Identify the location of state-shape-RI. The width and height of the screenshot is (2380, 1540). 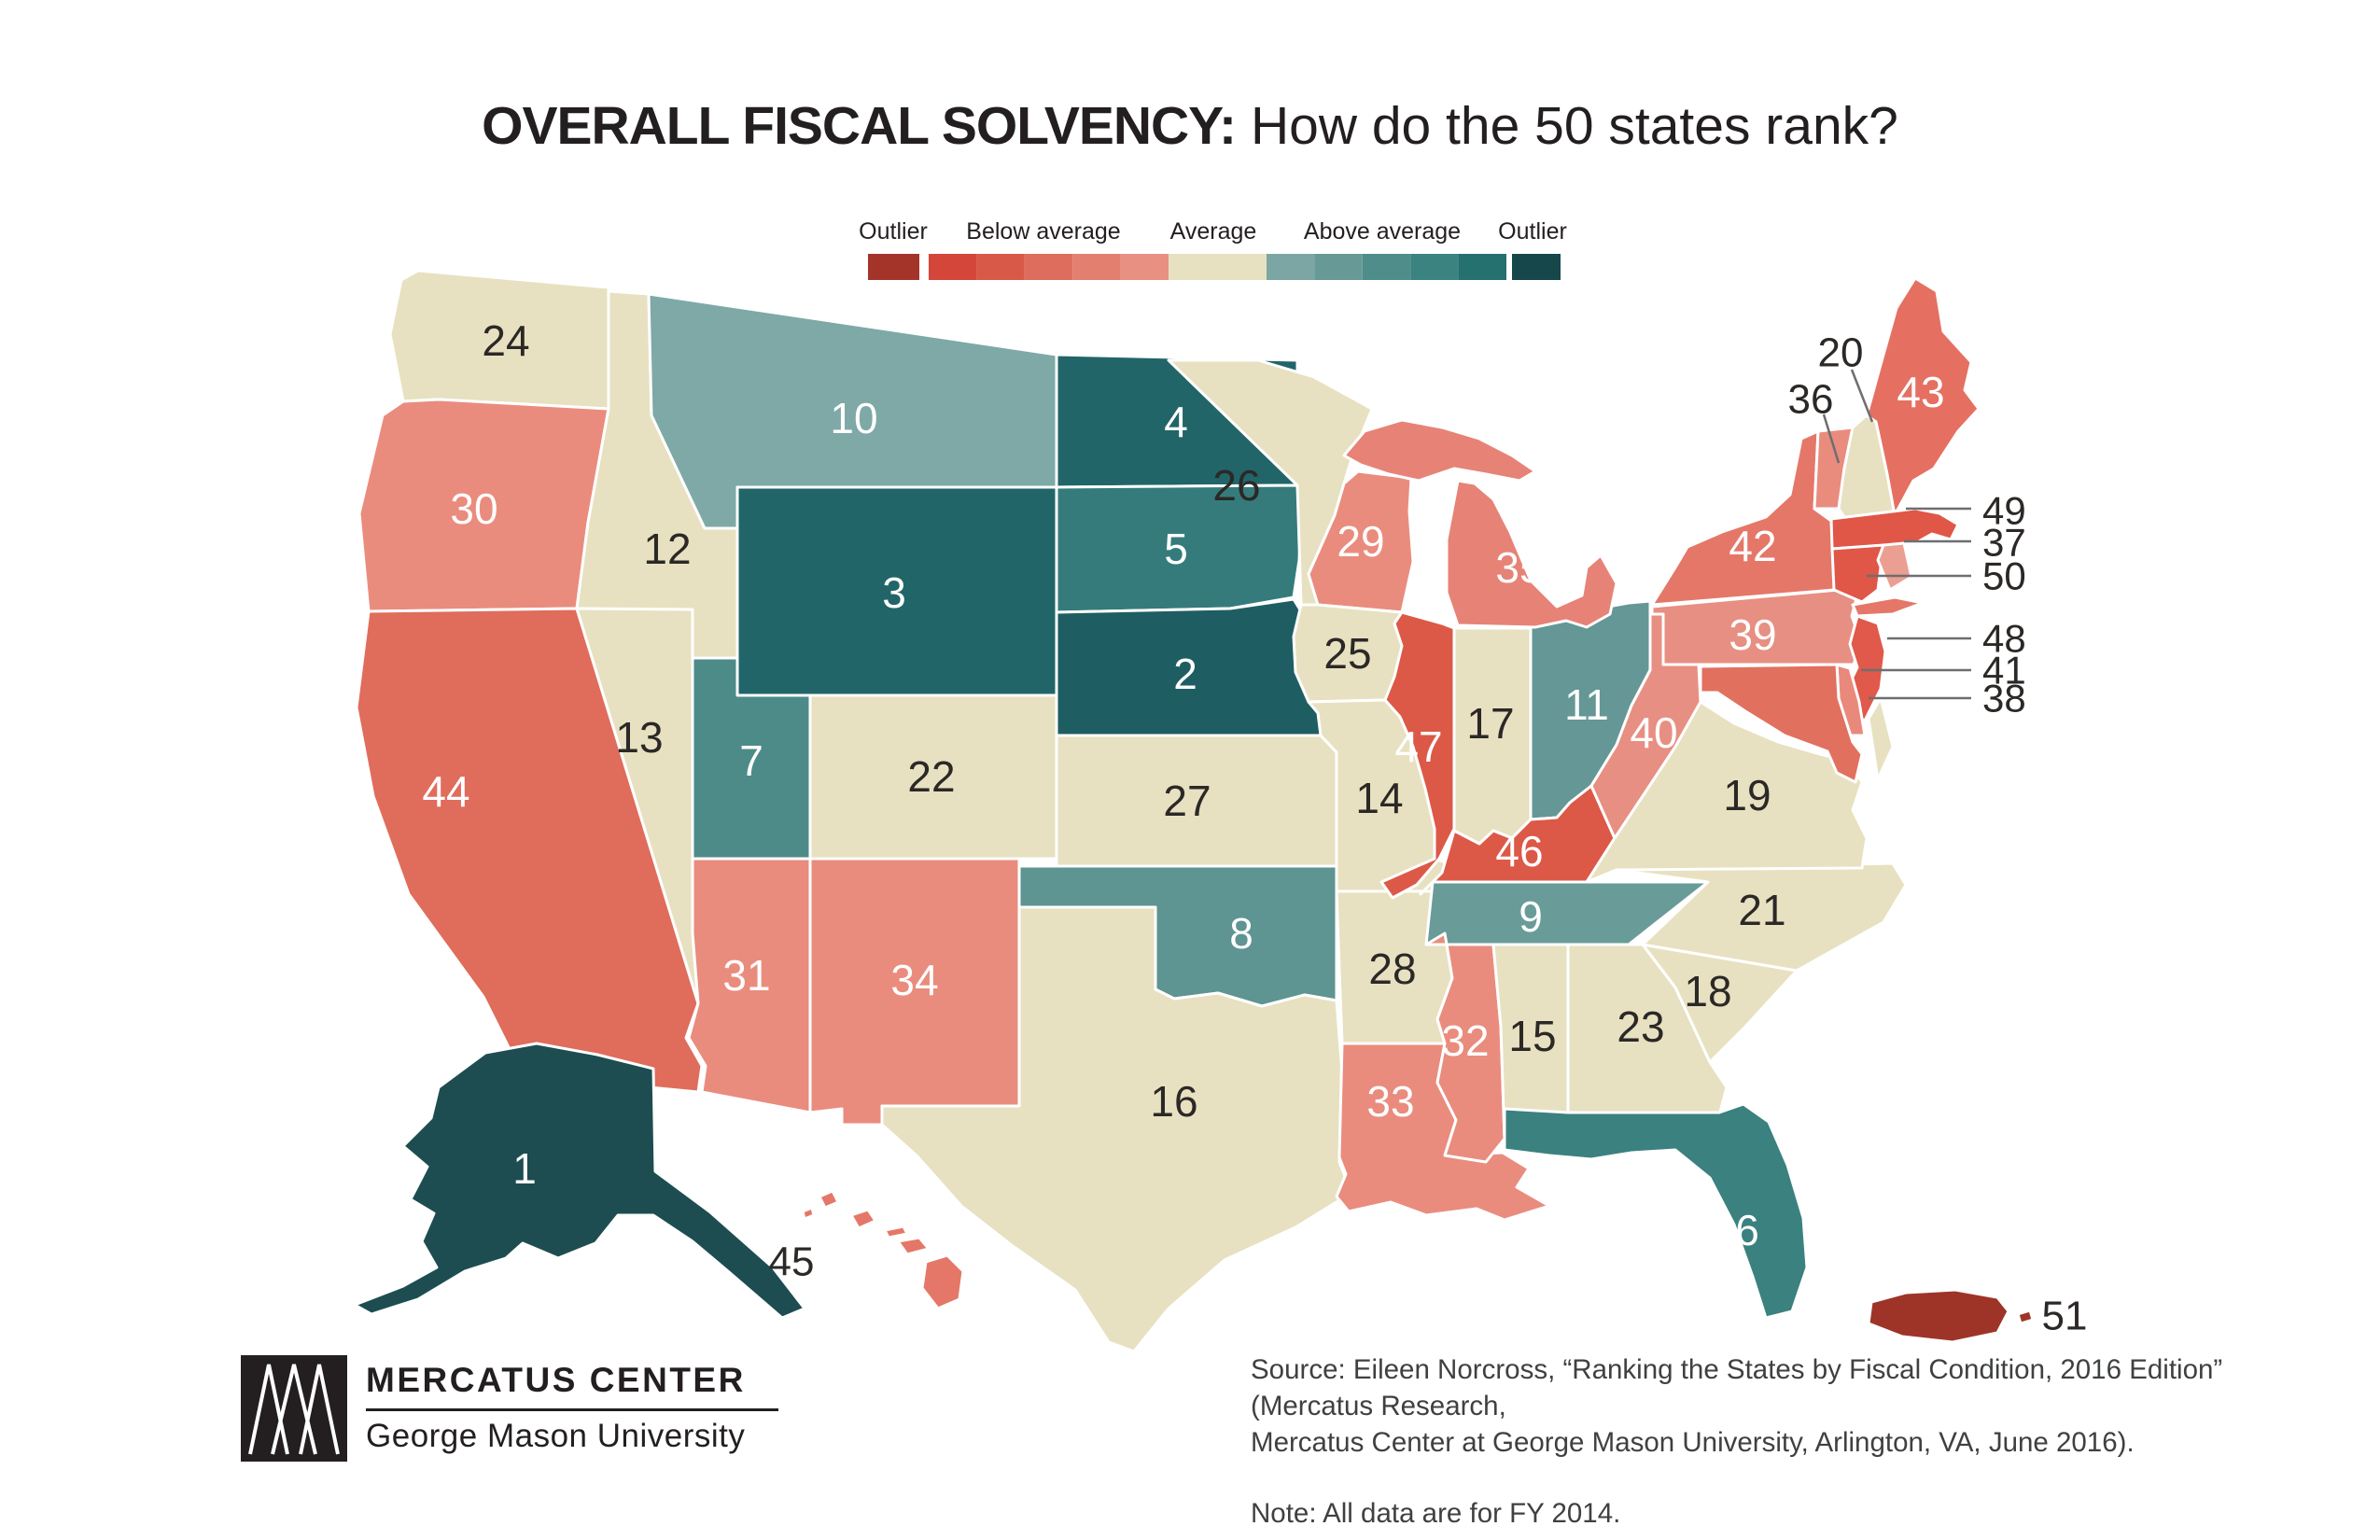
(1894, 566).